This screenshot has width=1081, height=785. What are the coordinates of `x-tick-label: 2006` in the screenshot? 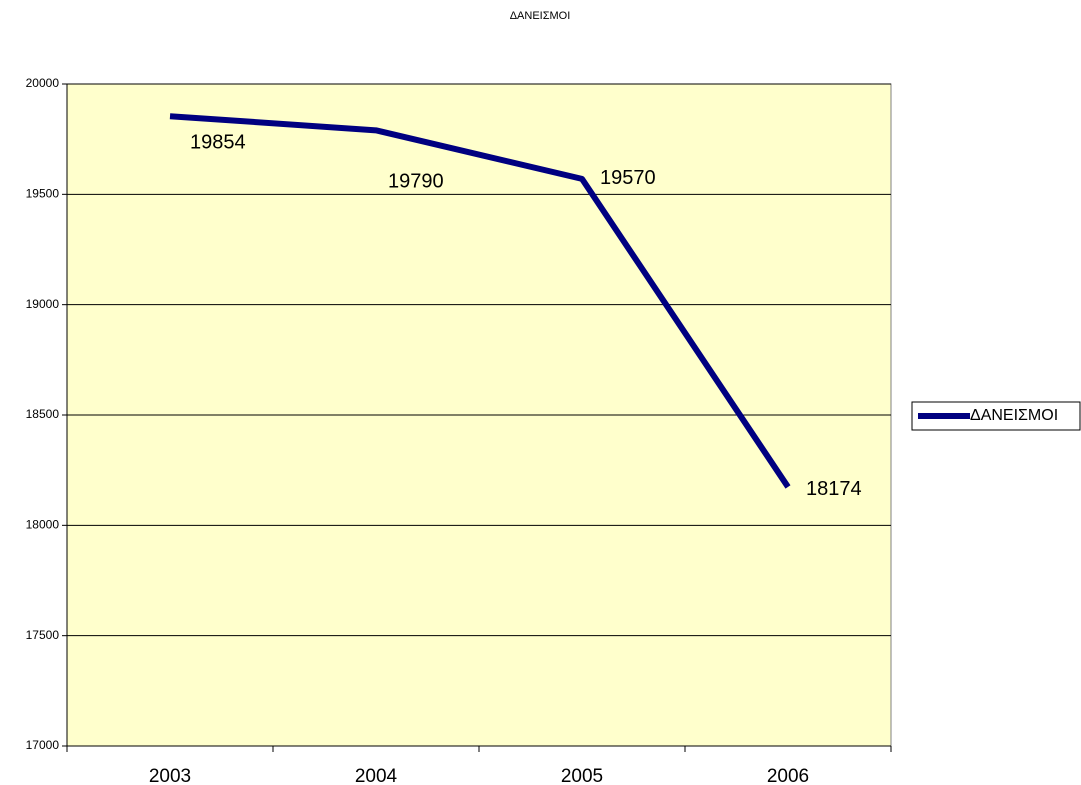 It's located at (788, 775).